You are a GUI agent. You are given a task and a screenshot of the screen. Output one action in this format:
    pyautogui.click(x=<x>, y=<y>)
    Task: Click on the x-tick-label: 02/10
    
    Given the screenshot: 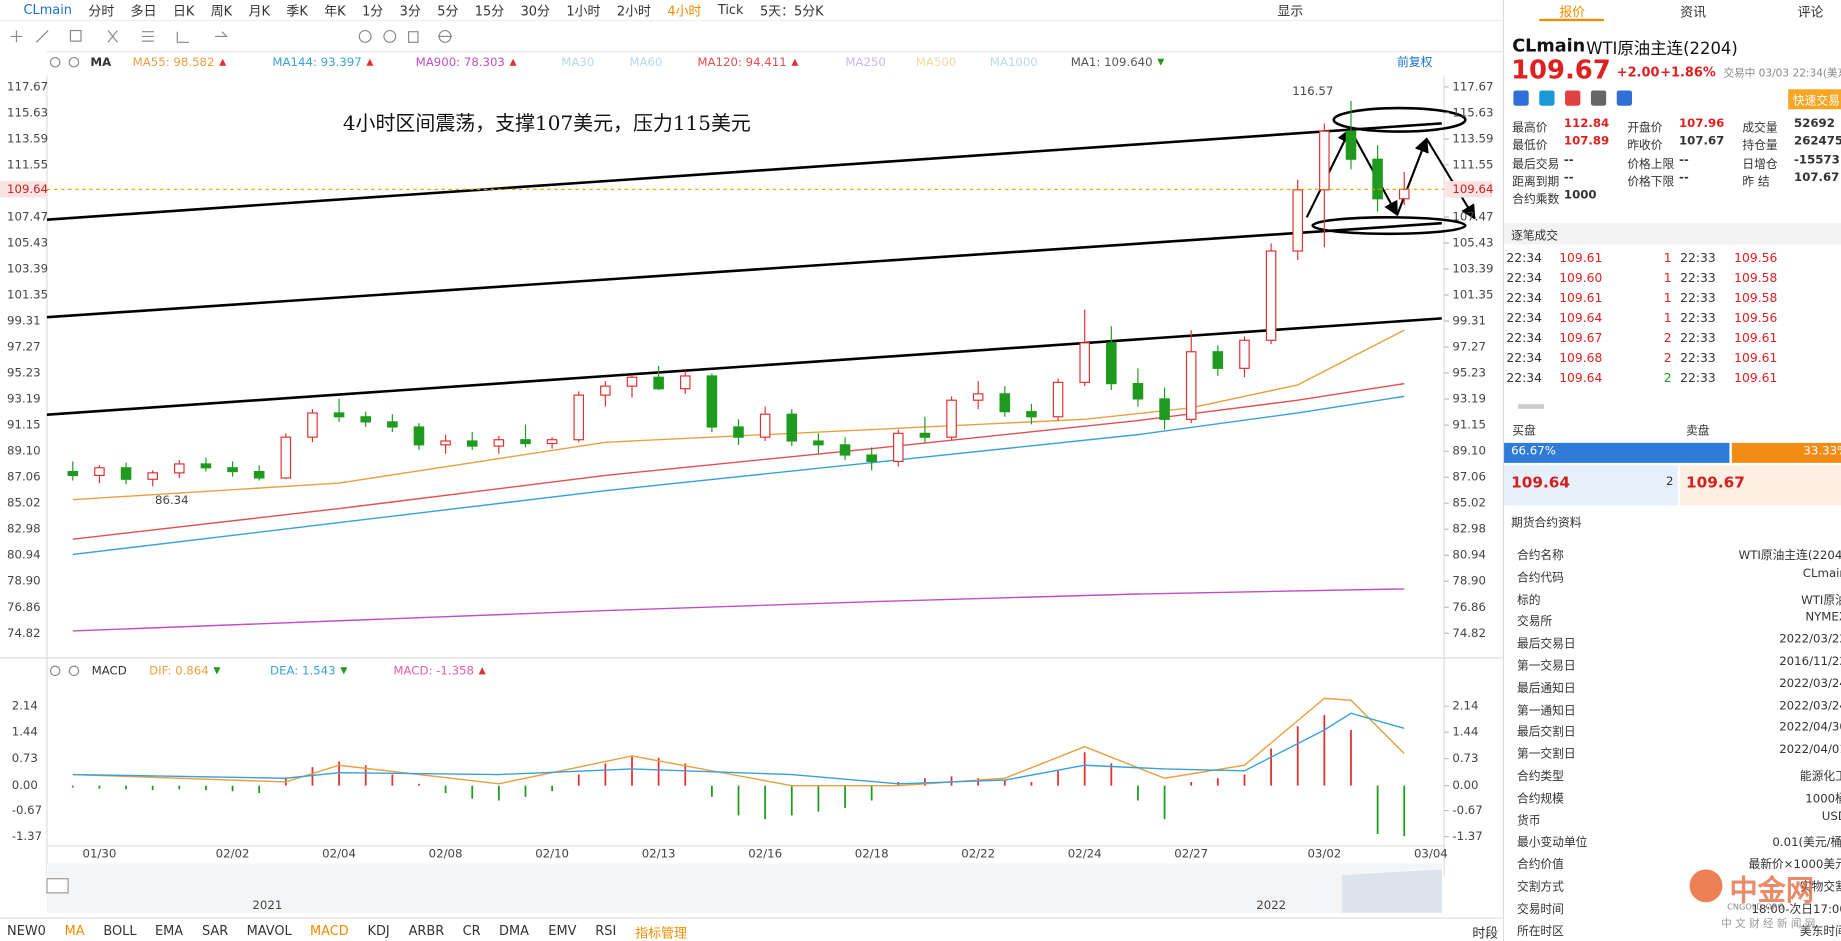 What is the action you would take?
    pyautogui.click(x=552, y=854)
    